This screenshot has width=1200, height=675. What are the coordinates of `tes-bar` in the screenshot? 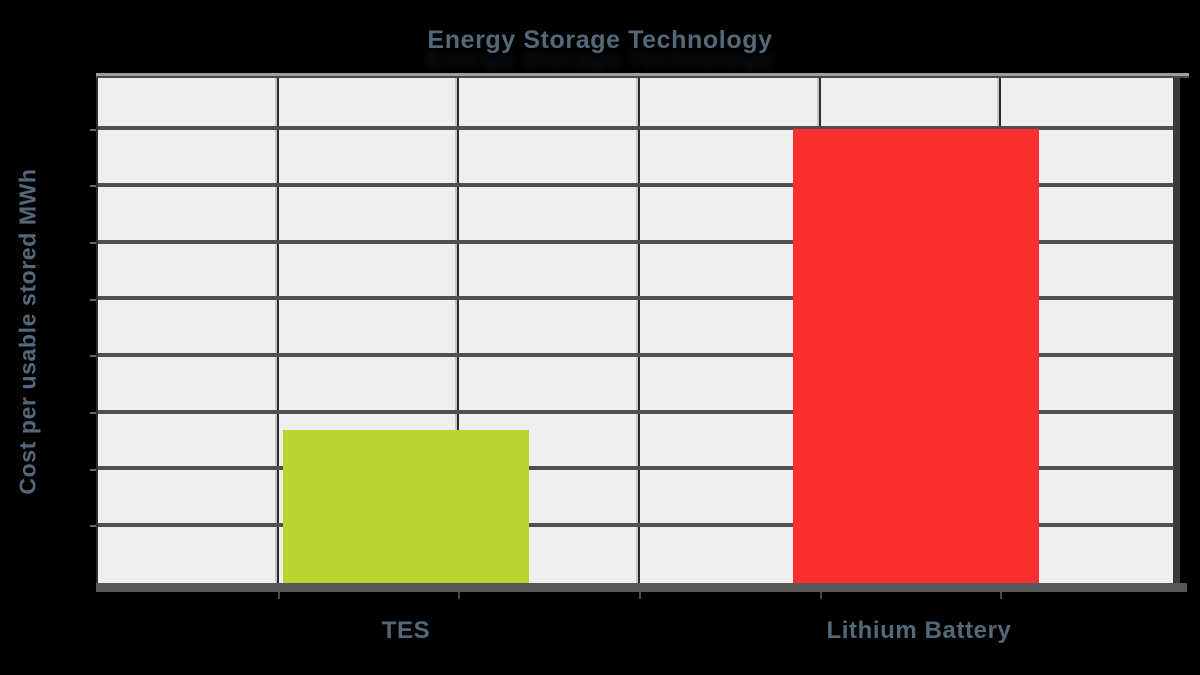 It's located at (406, 506).